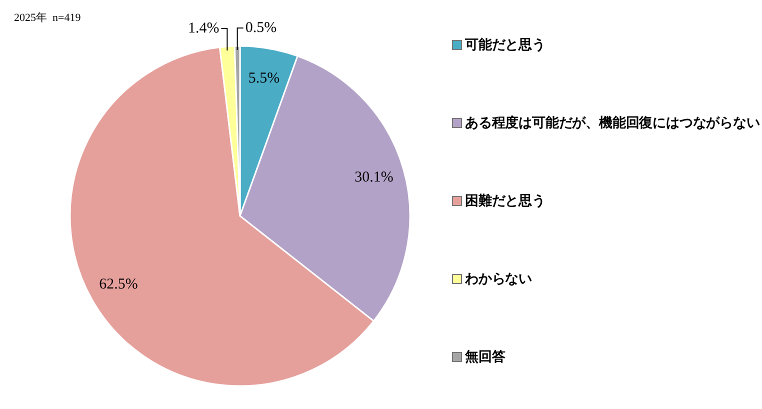 The image size is (762, 409). I want to click on legend-label: 無回答, so click(485, 357).